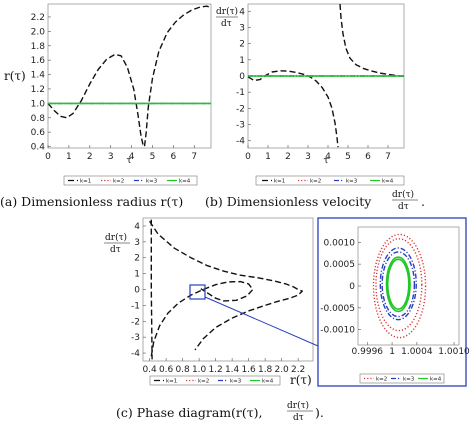 This screenshot has height=427, width=474. Describe the element at coordinates (265, 370) in the screenshot. I see `x-tick-label: 1.8` at that location.